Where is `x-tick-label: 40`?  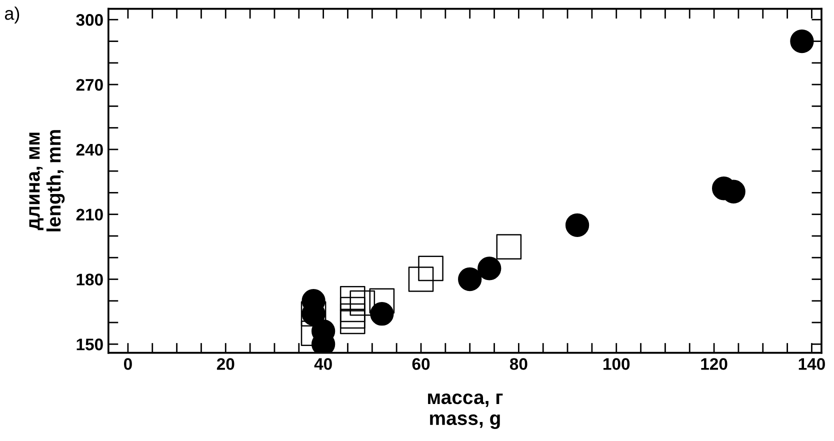 x-tick-label: 40 is located at coordinates (323, 364).